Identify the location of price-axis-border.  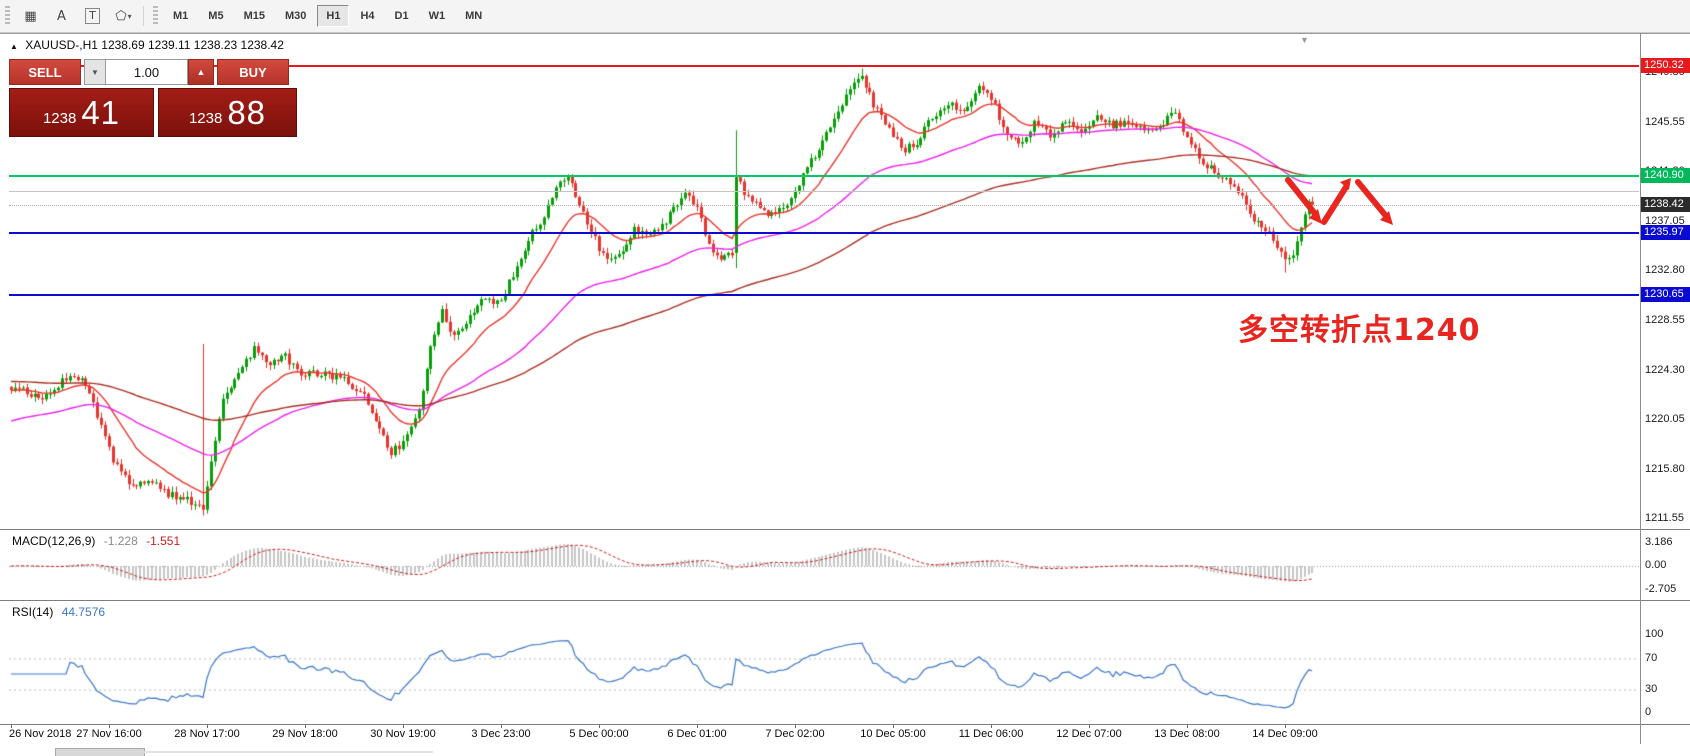
(1640, 388).